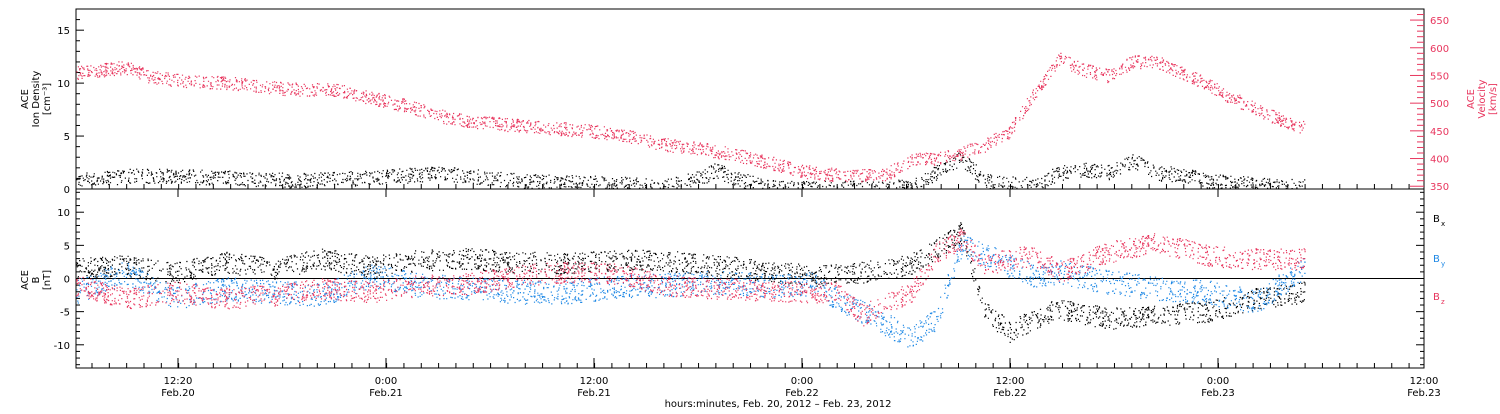 The height and width of the screenshot is (414, 1500). Describe the element at coordinates (1439, 132) in the screenshot. I see `top-right-tick-label: 450` at that location.